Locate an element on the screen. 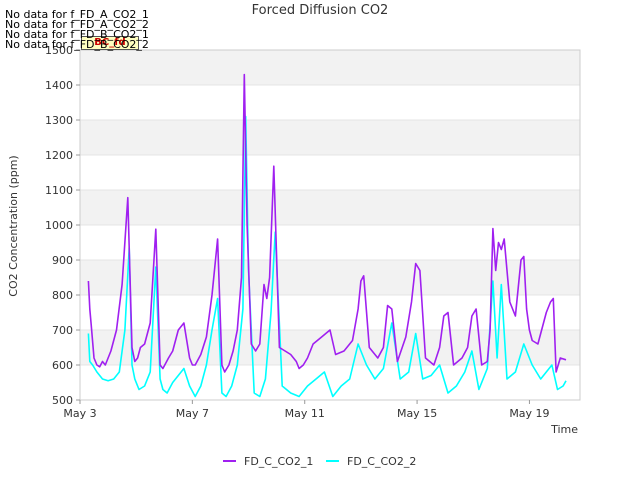  x-axis-label: Time is located at coordinates (564, 429).